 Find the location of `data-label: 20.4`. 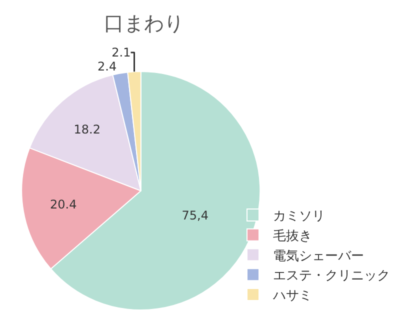

data-label: 20.4 is located at coordinates (63, 204).